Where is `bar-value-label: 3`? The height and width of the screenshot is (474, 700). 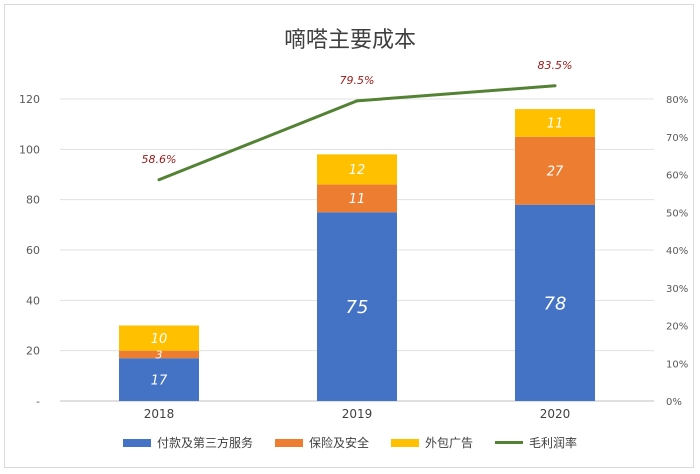
bar-value-label: 3 is located at coordinates (159, 354).